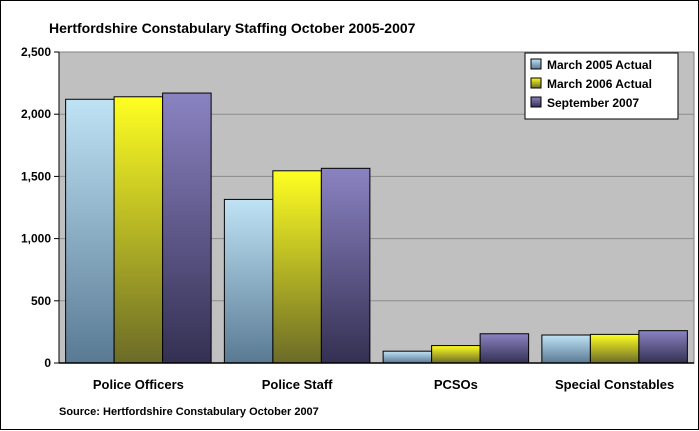 This screenshot has width=699, height=431. Describe the element at coordinates (599, 65) in the screenshot. I see `legend-label: March 2005 Actual` at that location.